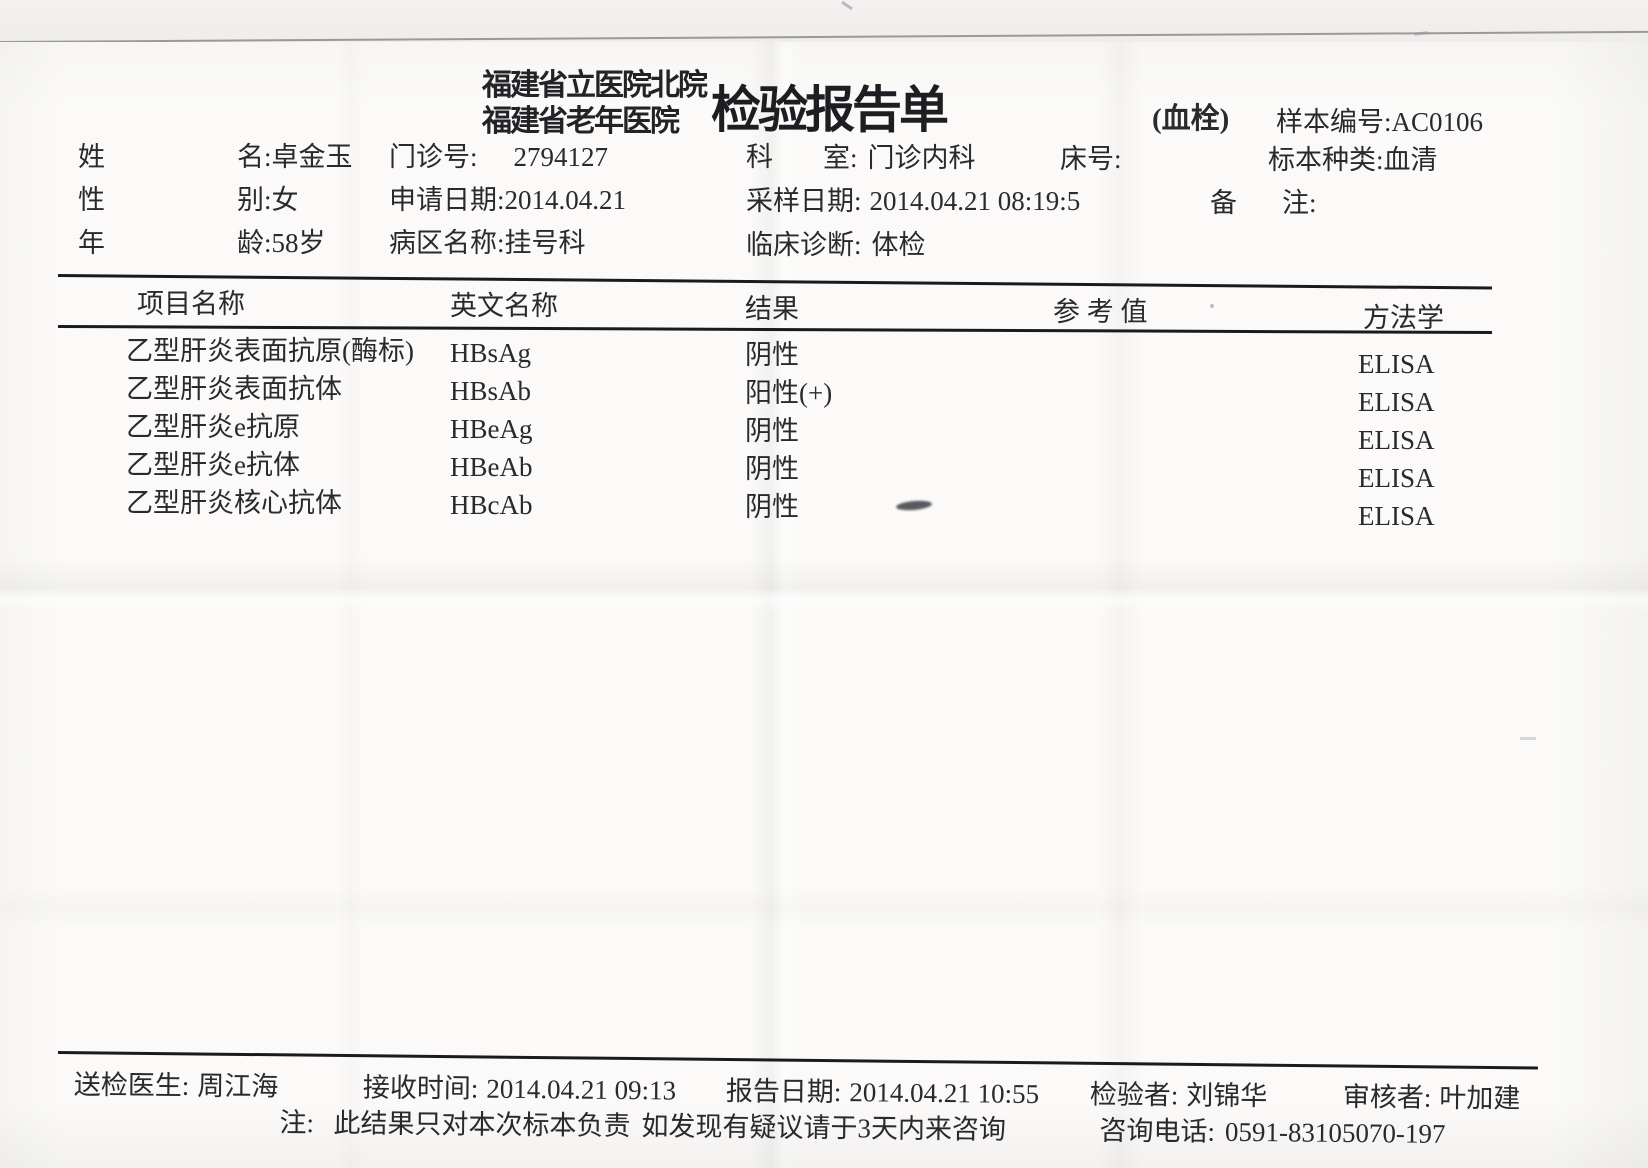 This screenshot has height=1168, width=1648. What do you see at coordinates (491, 467) in the screenshot?
I see `cell-en: HBeAb` at bounding box center [491, 467].